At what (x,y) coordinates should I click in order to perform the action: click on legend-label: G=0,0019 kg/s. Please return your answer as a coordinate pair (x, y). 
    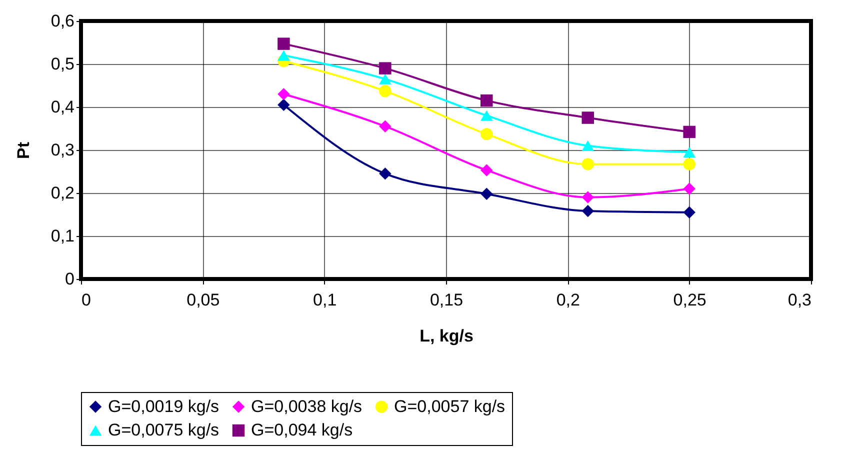
    Looking at the image, I should click on (164, 406).